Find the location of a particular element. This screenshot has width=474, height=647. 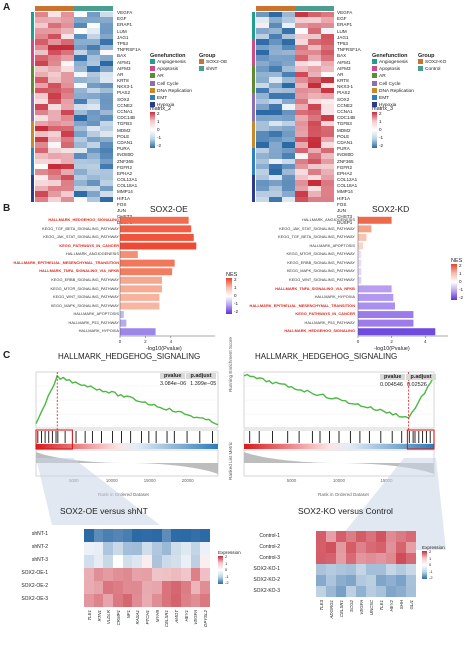

heatmap-col-label: MYH9 is located at coordinates (157, 616).